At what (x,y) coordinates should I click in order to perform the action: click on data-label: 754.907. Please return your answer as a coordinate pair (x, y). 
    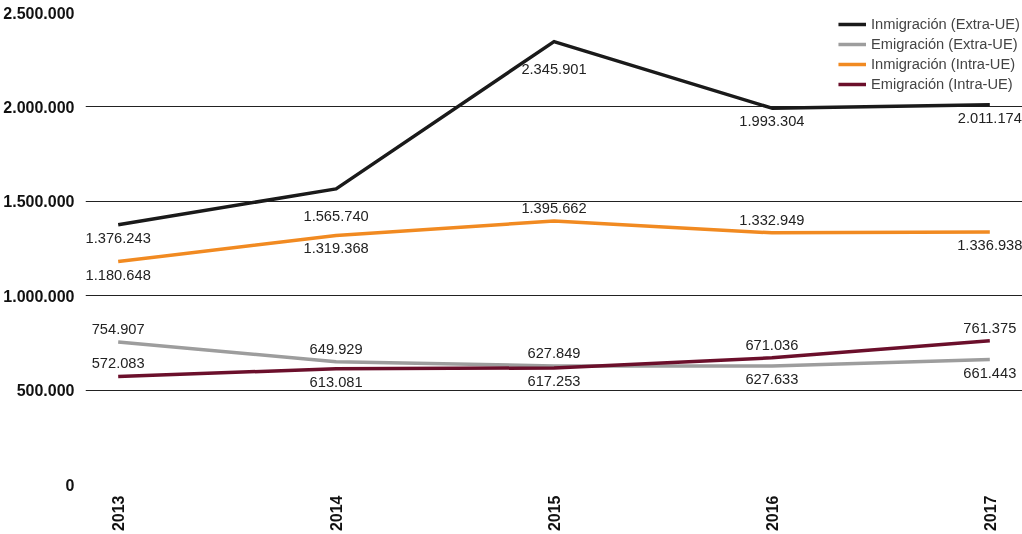
    Looking at the image, I should click on (118, 328).